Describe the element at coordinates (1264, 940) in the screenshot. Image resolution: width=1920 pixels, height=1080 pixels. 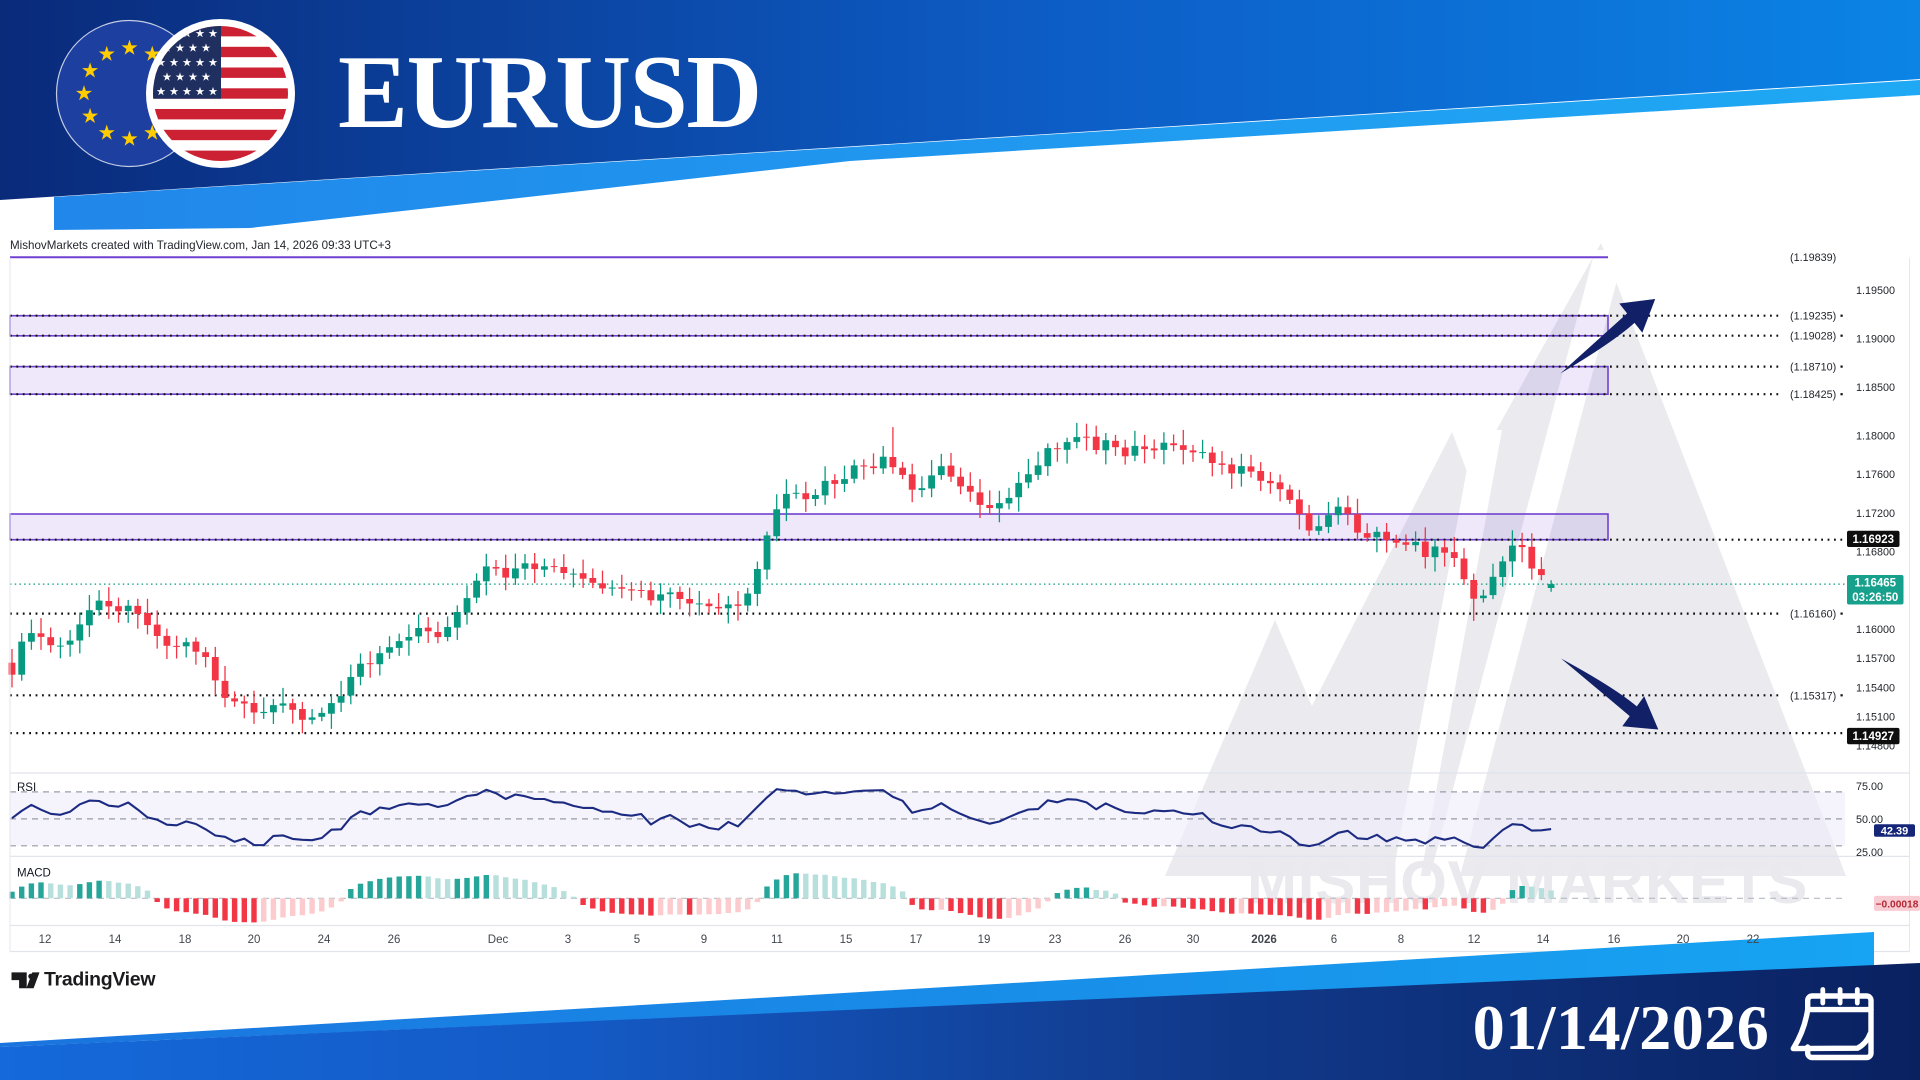
I see `svg-text: 2026` at that location.